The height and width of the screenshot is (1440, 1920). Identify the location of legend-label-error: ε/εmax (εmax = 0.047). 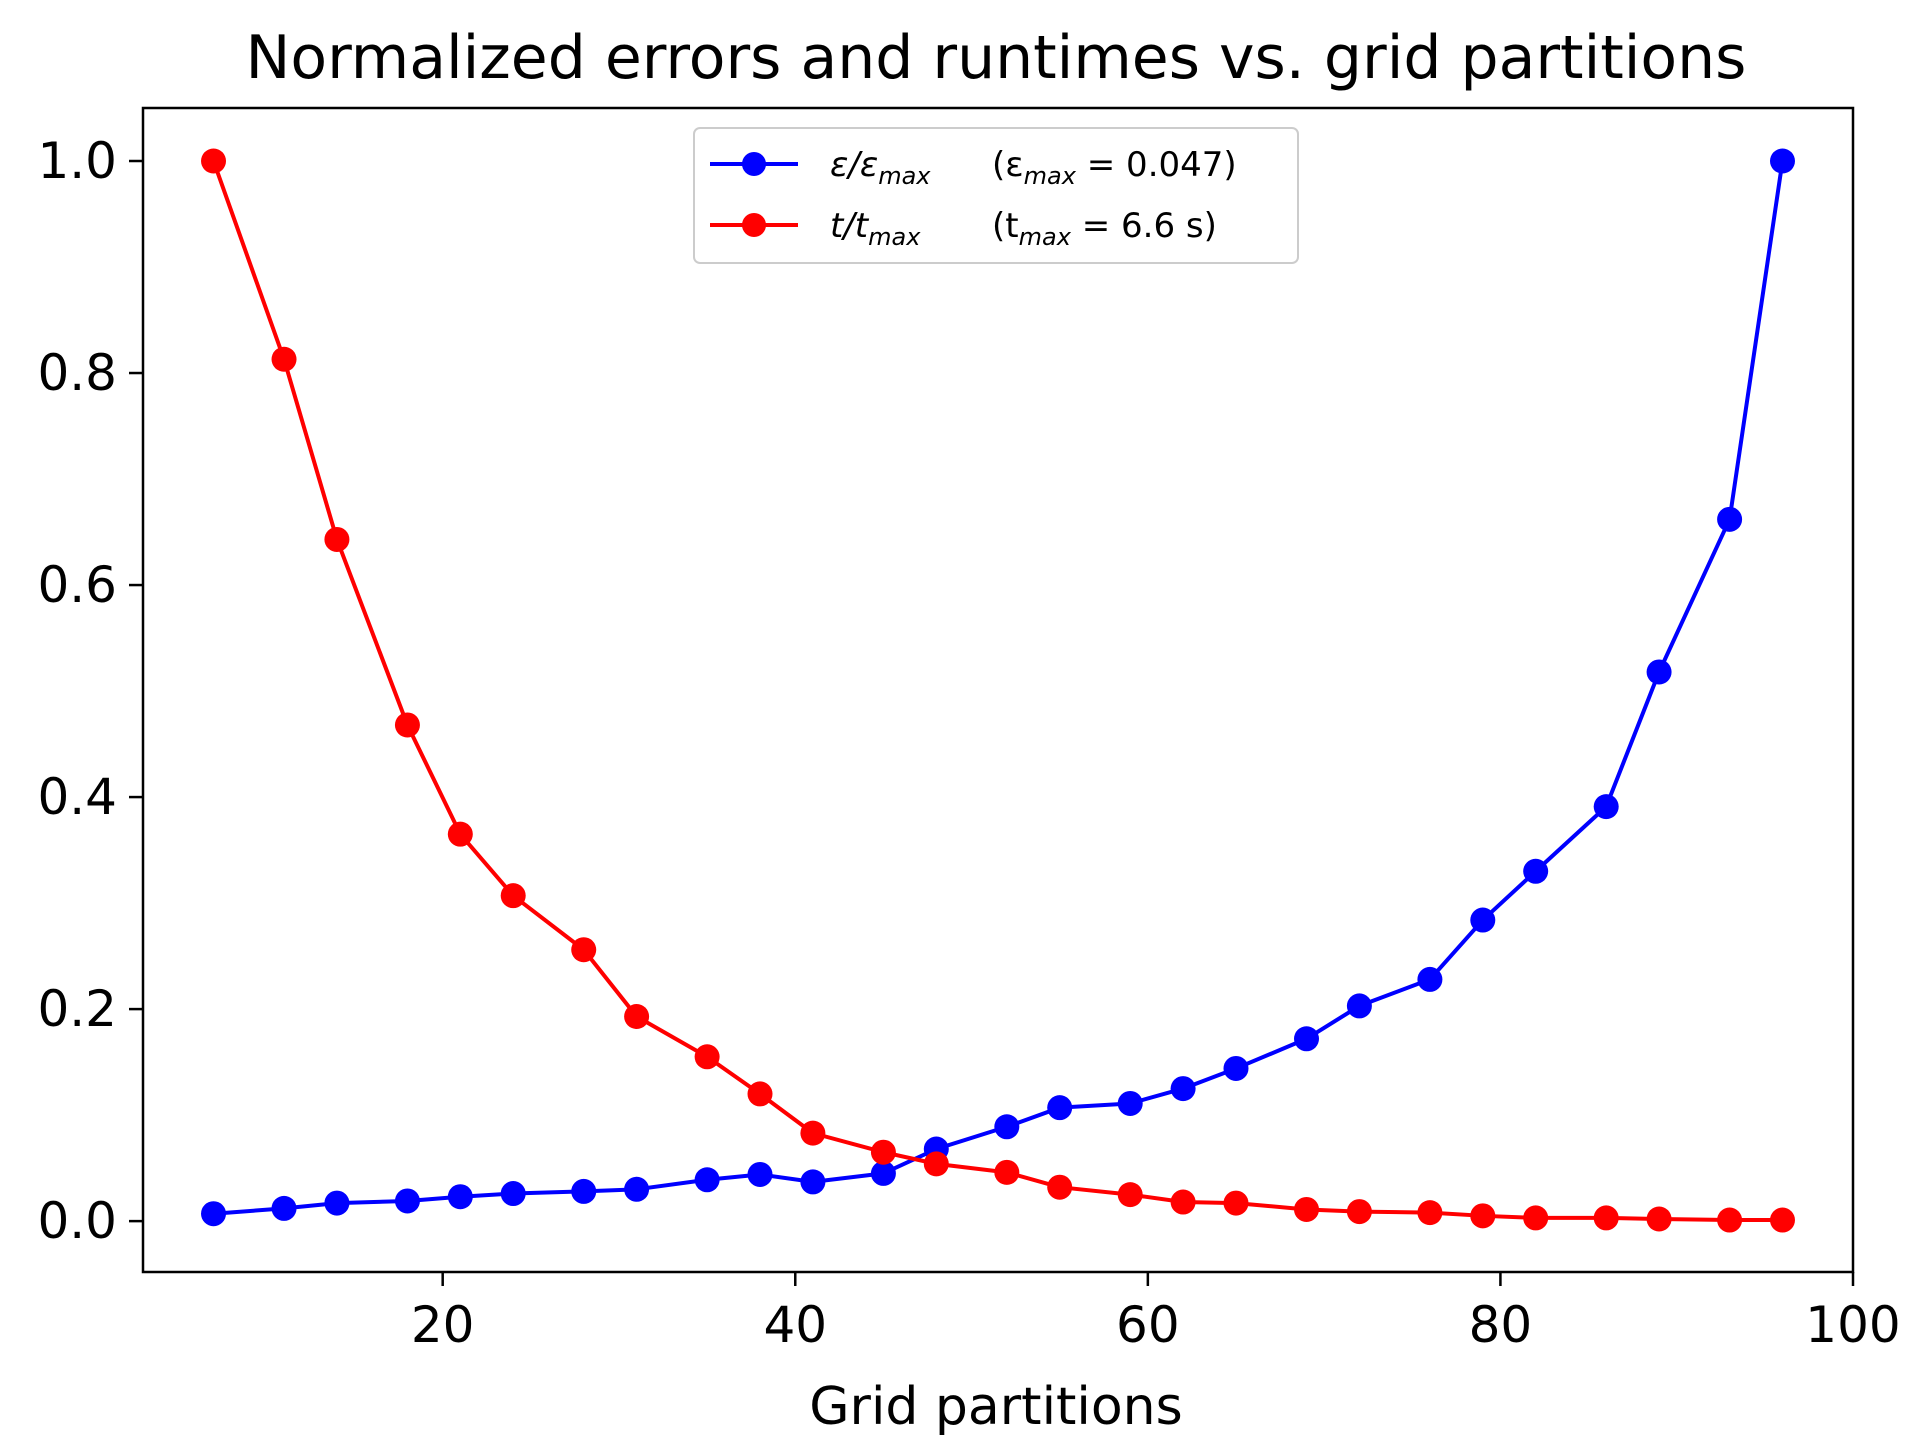
(1033, 167).